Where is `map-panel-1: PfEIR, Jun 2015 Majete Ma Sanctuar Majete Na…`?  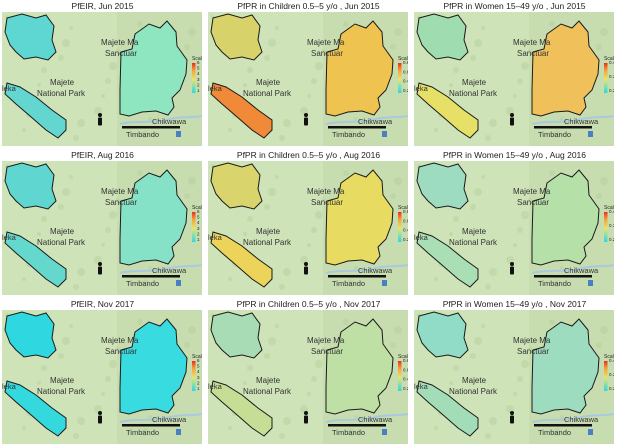 map-panel-1: PfEIR, Jun 2015 Majete Ma Sanctuar Majete Na… is located at coordinates (102, 74).